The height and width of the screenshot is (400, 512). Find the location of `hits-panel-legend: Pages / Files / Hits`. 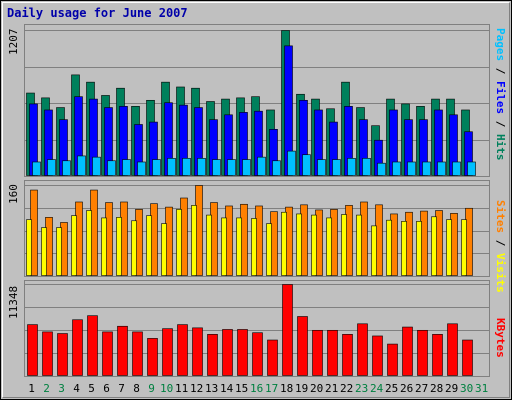

hits-panel-legend: Pages / Files / Hits is located at coordinates (500, 94).